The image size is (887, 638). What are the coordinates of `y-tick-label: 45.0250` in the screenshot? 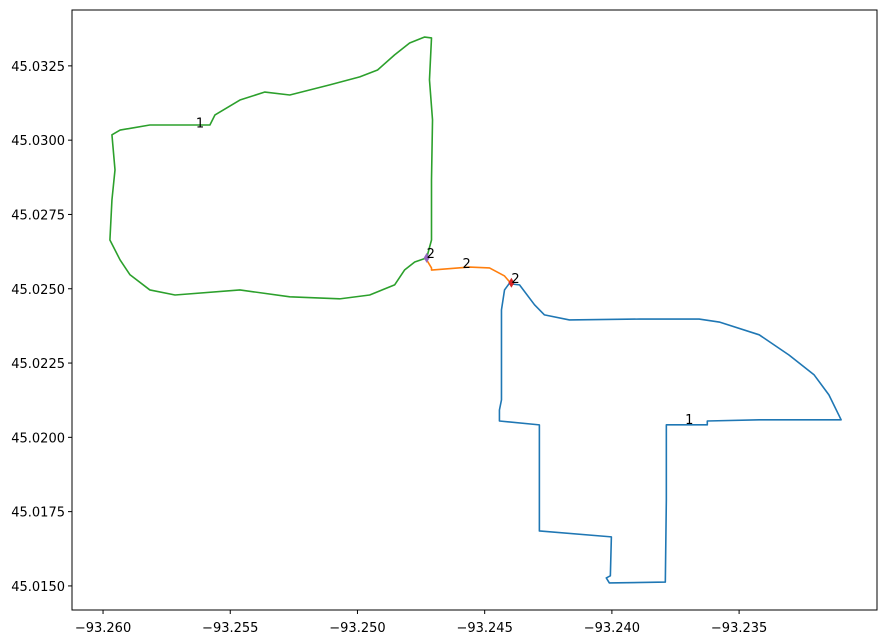 It's located at (38, 290).